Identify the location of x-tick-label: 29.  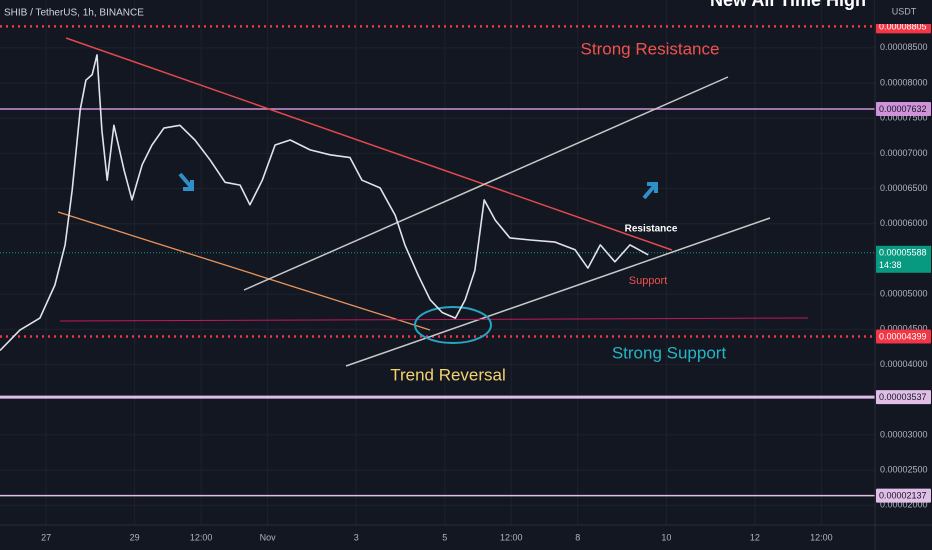
(135, 537).